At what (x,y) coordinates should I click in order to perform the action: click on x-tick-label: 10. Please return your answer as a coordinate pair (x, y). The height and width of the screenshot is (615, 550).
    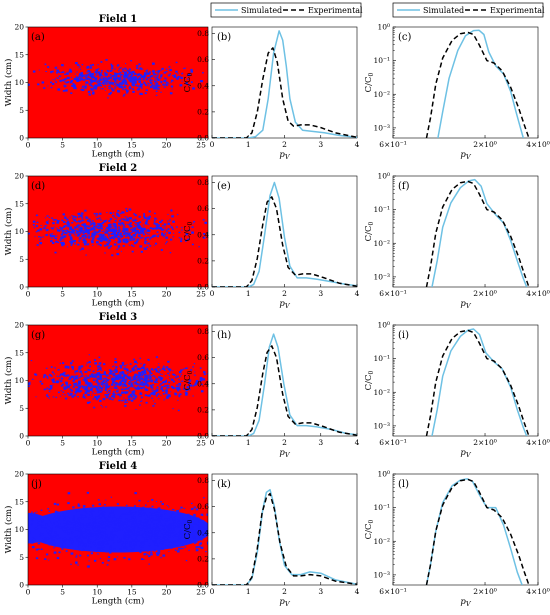
    Looking at the image, I should click on (97, 294).